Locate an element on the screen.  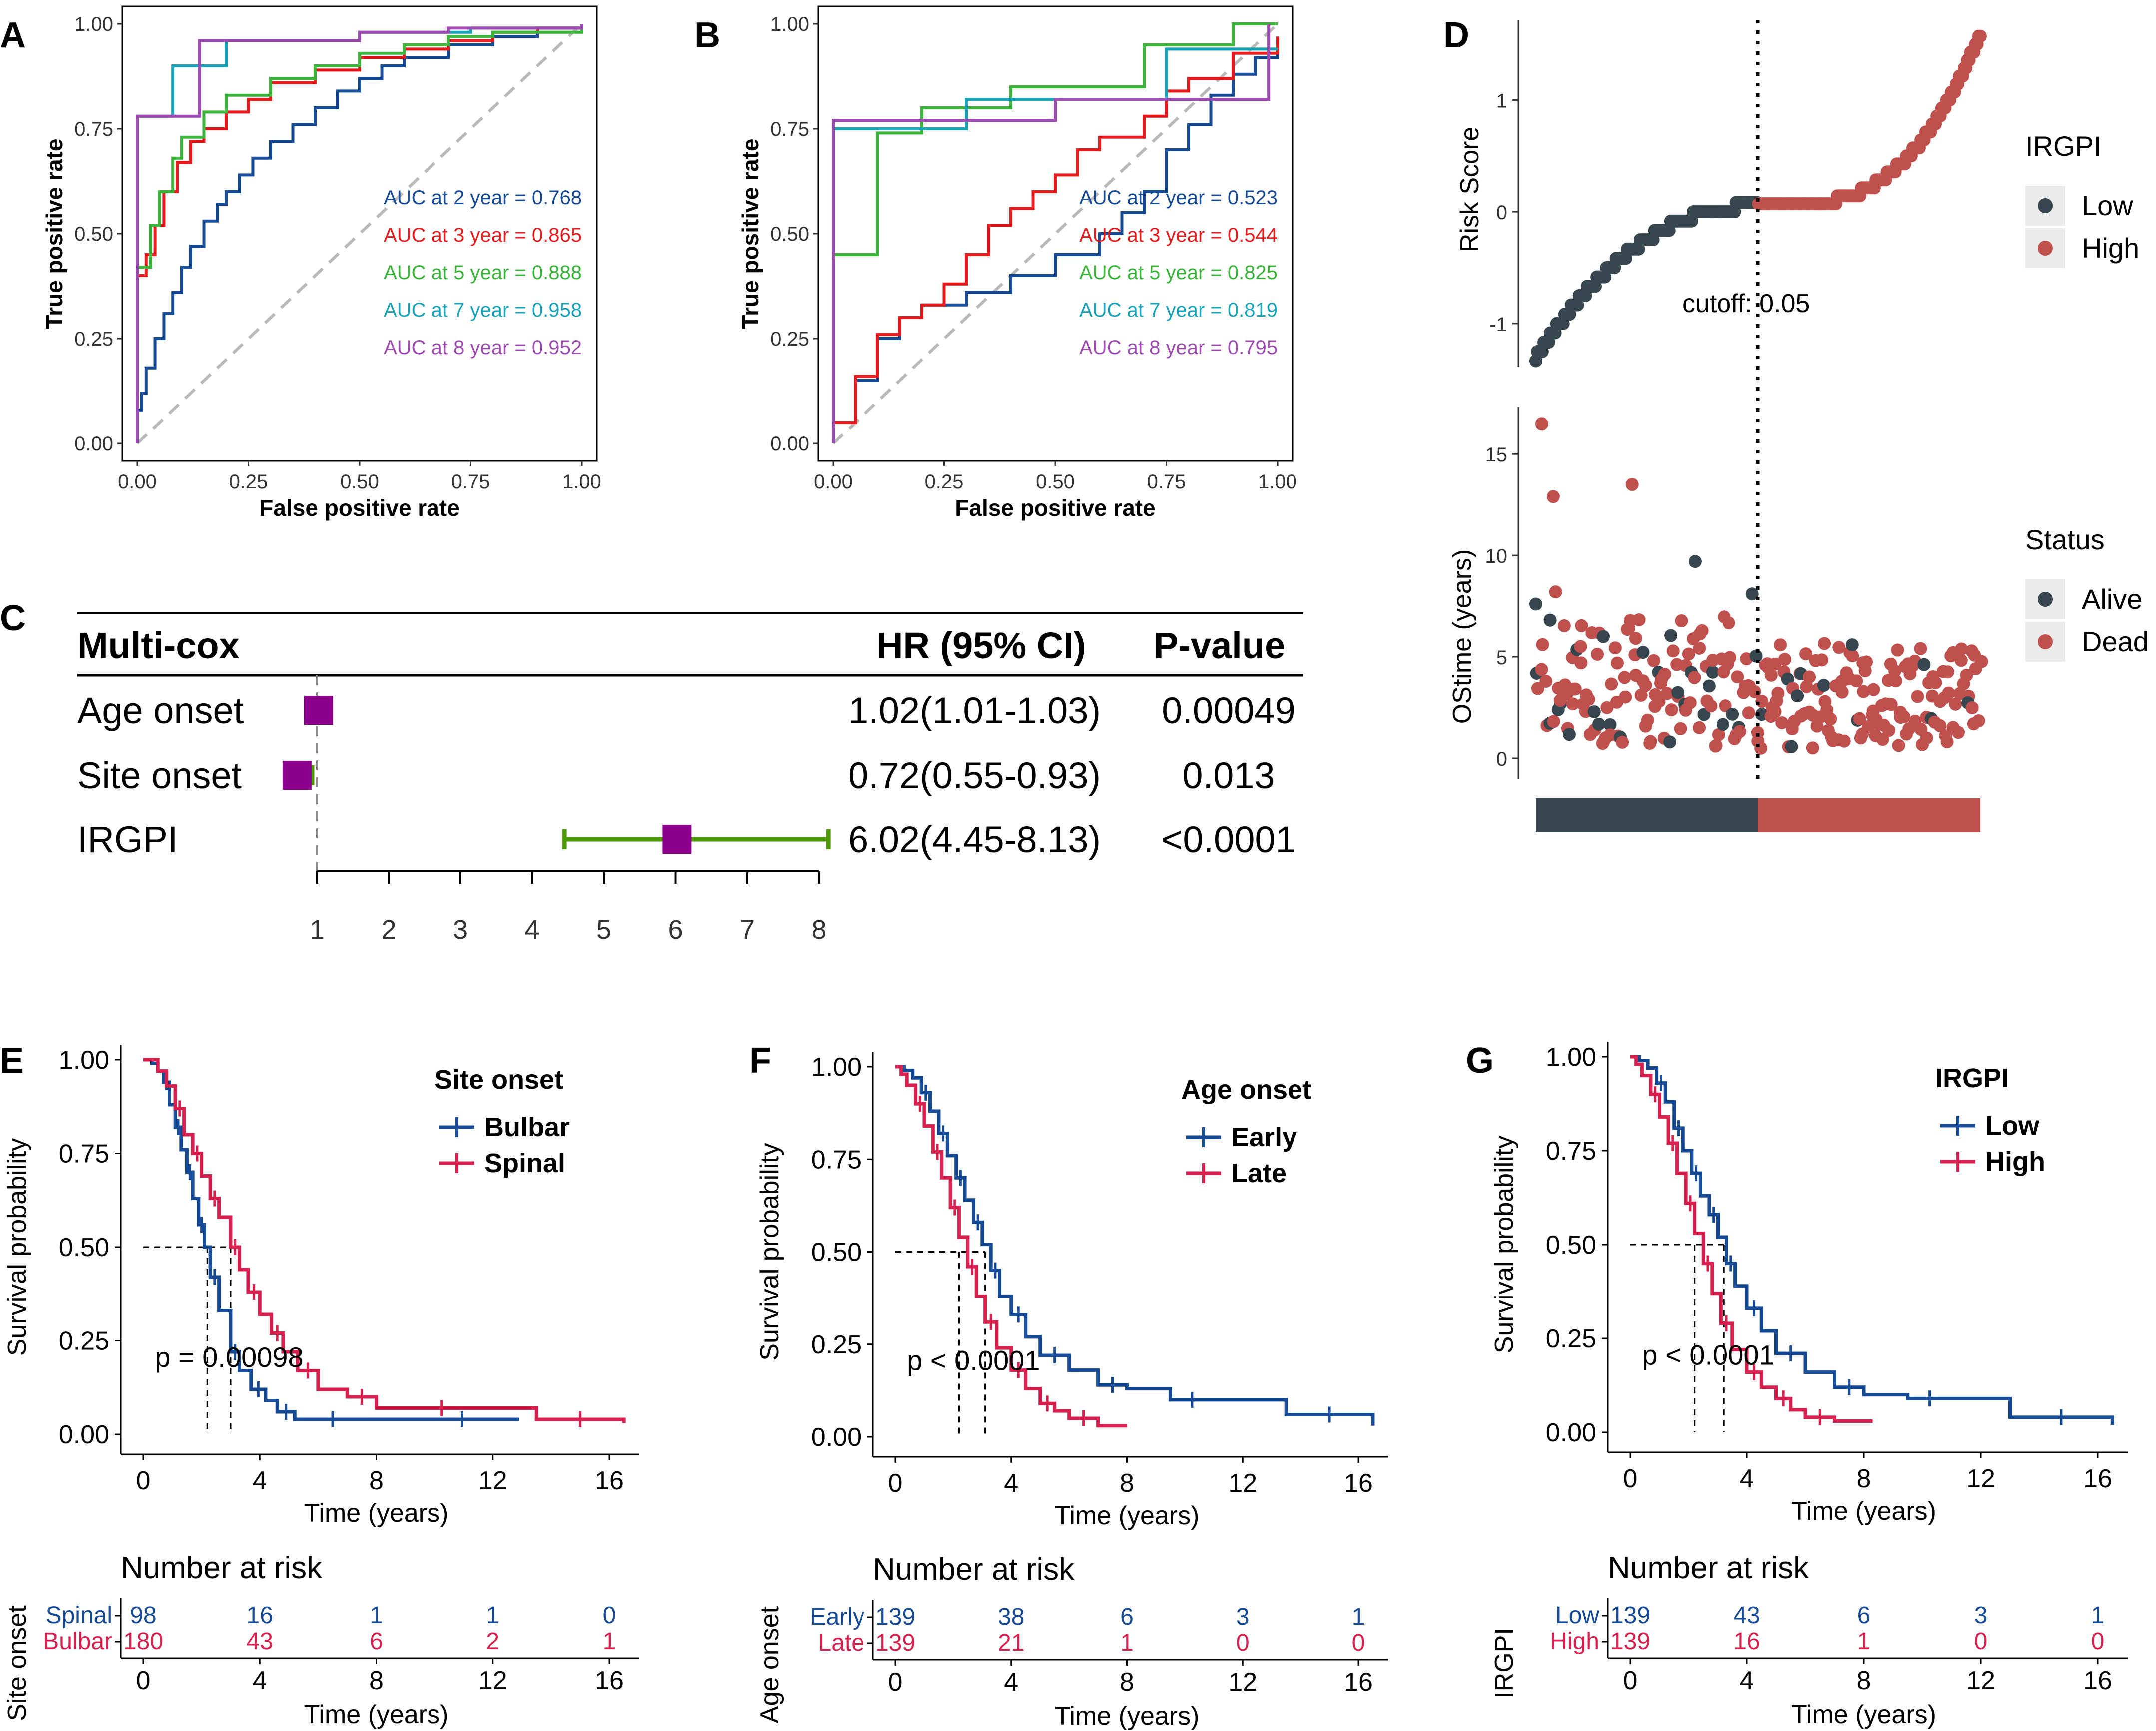
status-legend-key is located at coordinates (2045, 599).